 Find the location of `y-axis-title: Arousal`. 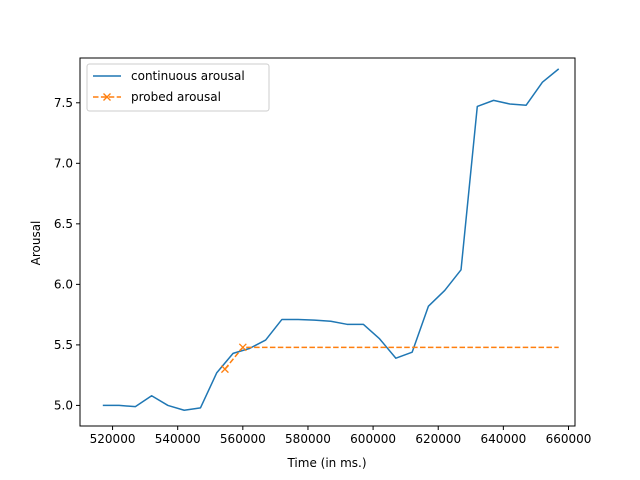

y-axis-title: Arousal is located at coordinates (36, 243).